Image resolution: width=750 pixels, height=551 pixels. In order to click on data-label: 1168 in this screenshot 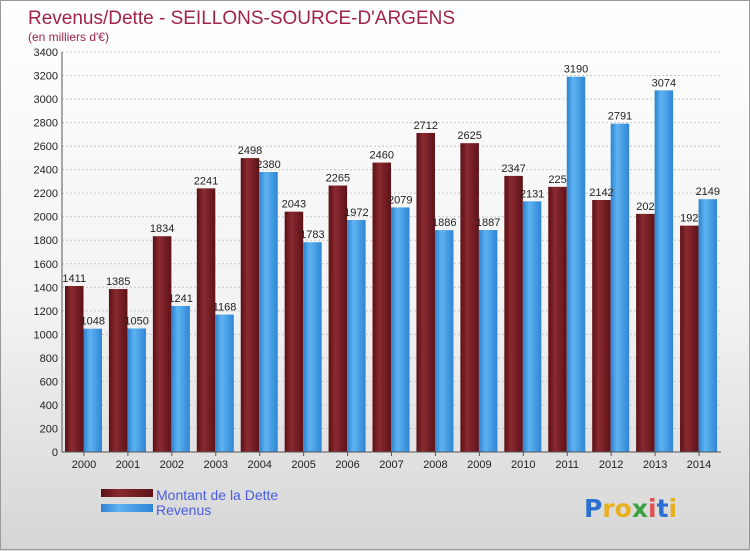, I will do `click(225, 308)`.